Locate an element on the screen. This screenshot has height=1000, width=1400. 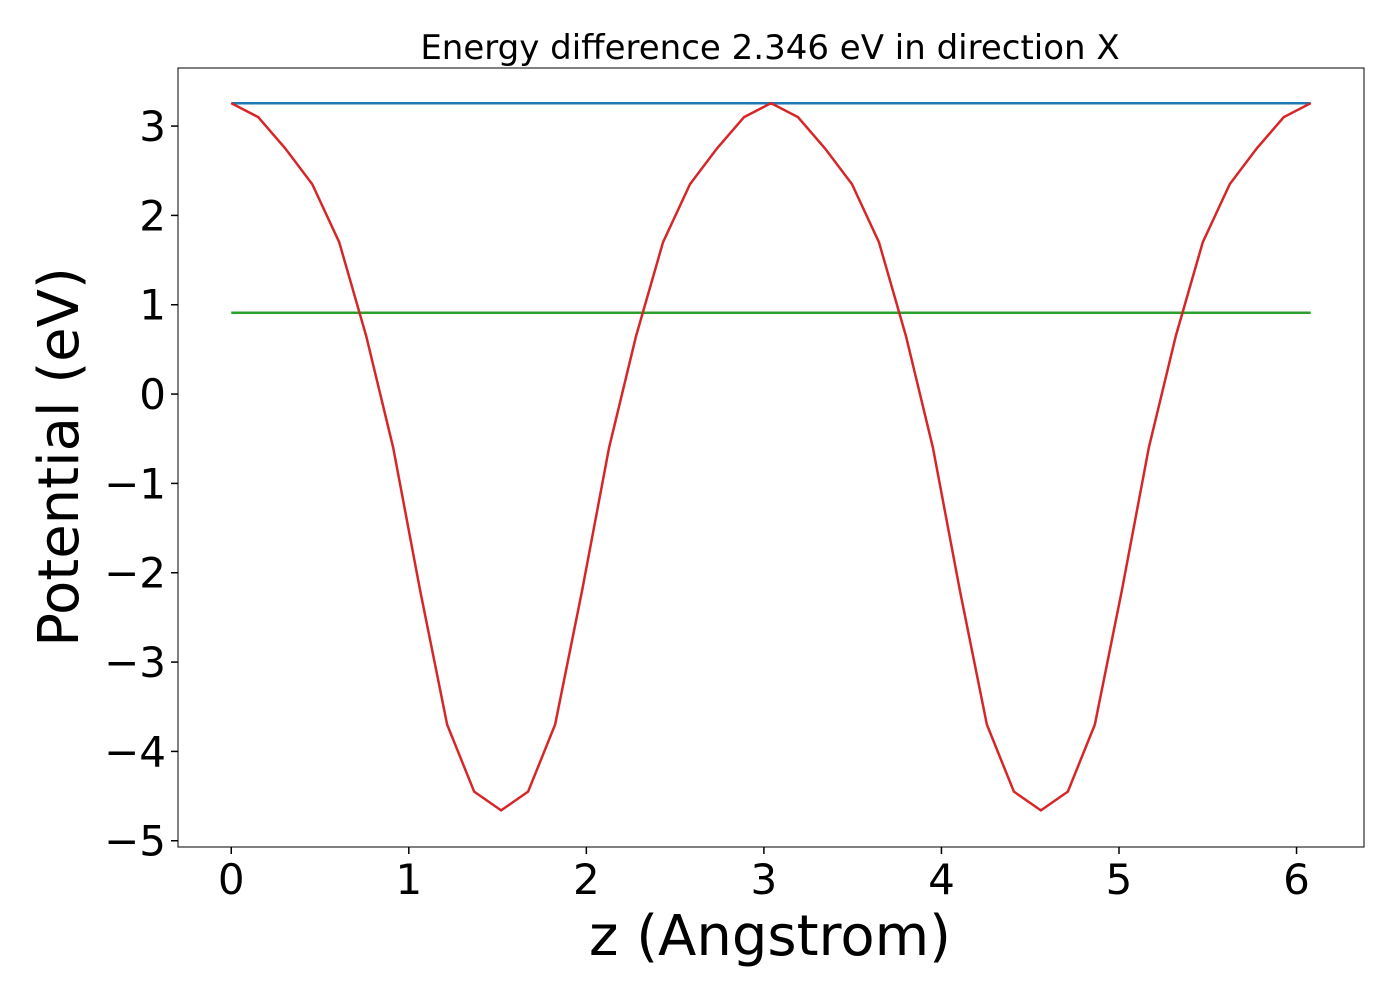
x-tick-label: 0 is located at coordinates (231, 879).